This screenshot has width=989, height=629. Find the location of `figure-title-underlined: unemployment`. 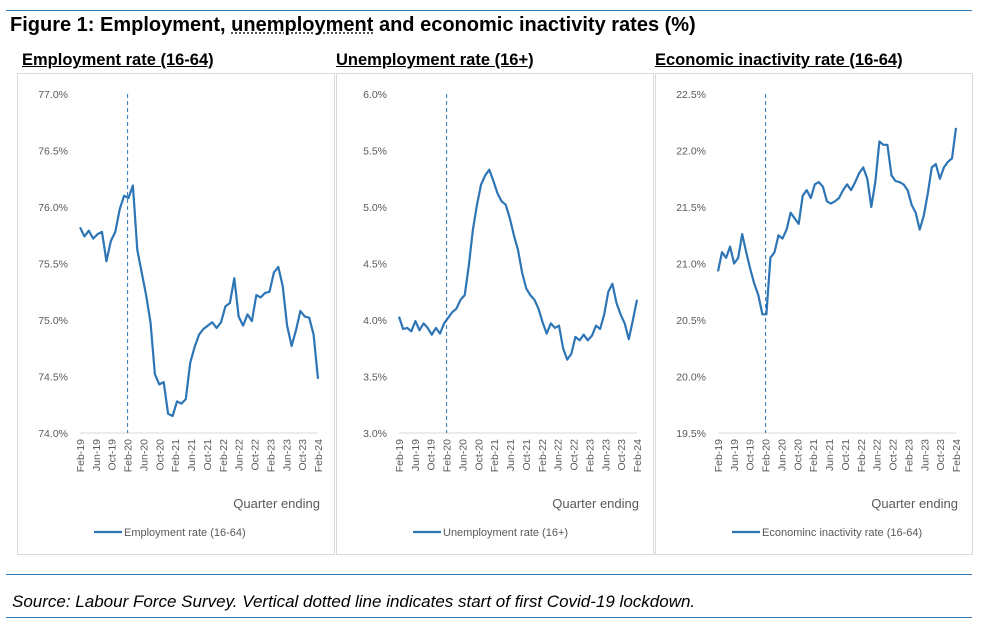

figure-title-underlined: unemployment is located at coordinates (302, 25).